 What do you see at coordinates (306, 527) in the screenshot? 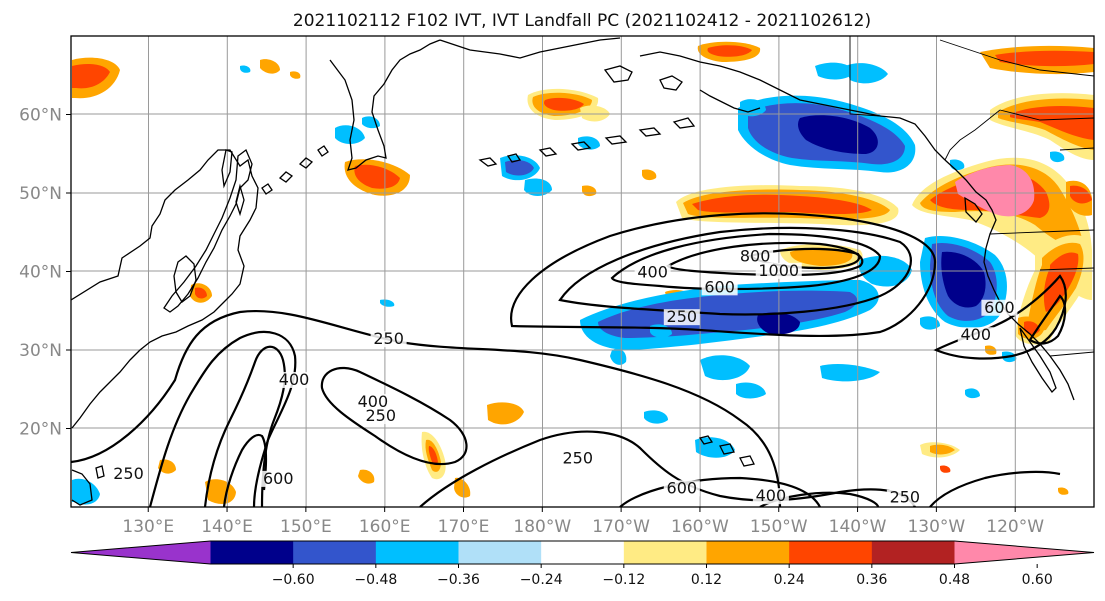
I see `lon-tick-label: 150°E` at bounding box center [306, 527].